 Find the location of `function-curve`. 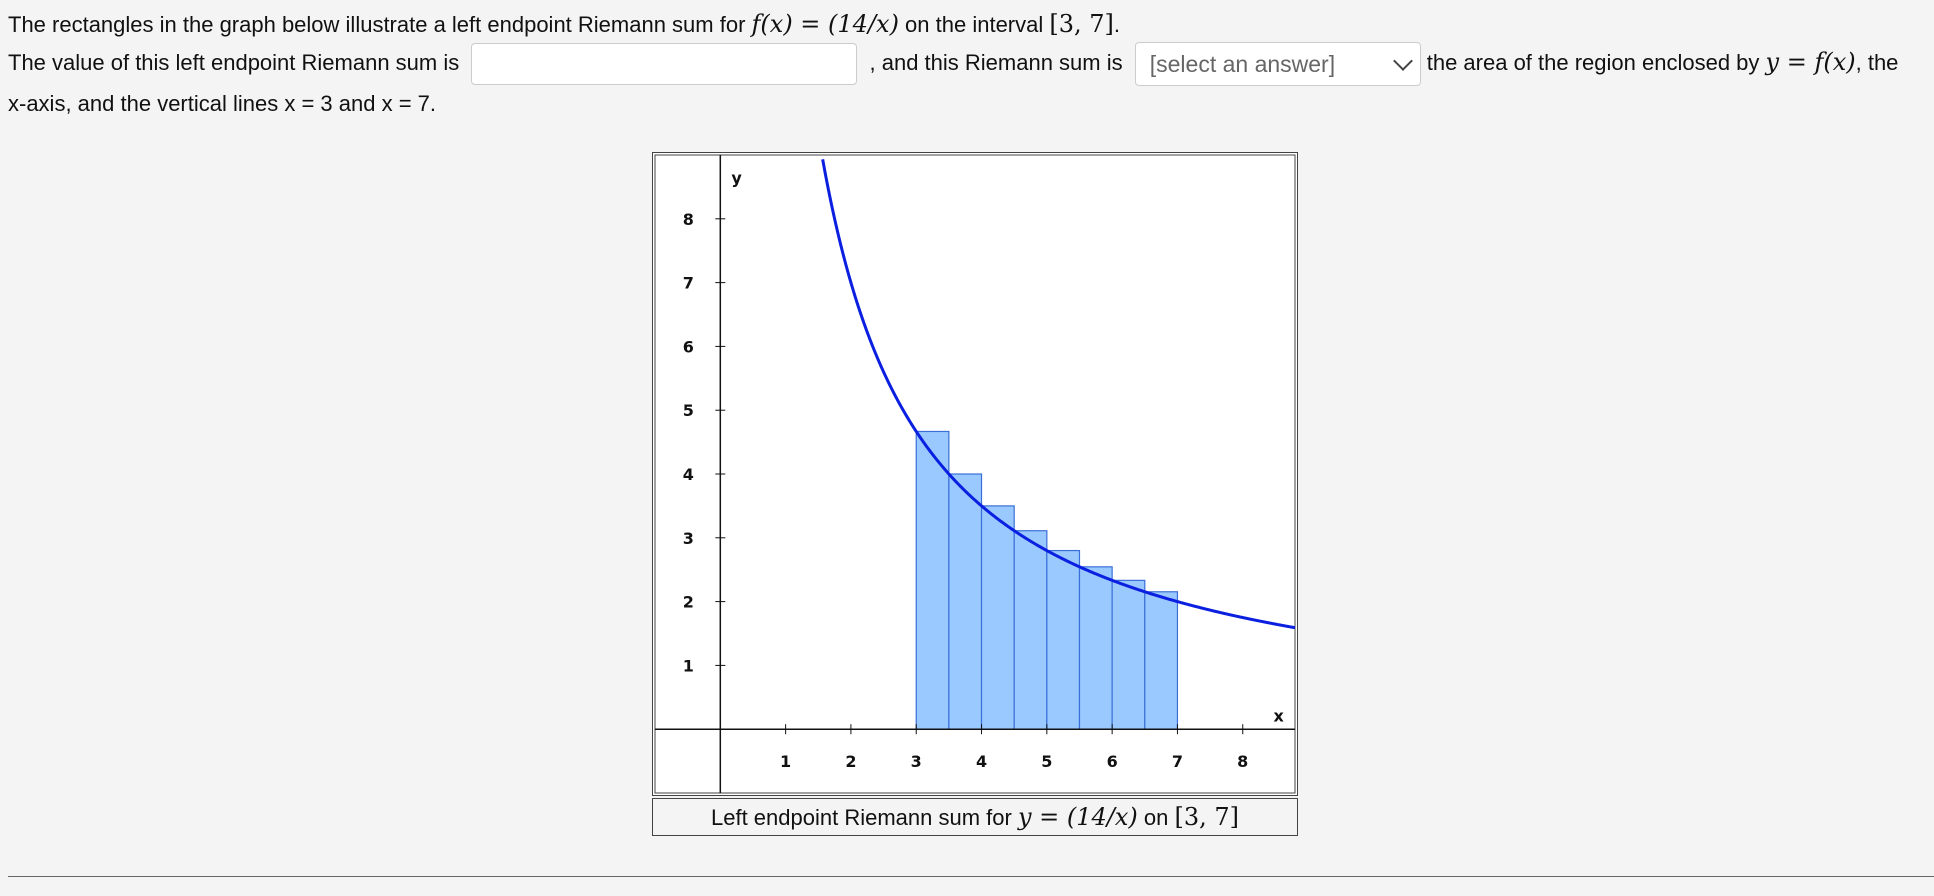

function-curve is located at coordinates (1058, 394).